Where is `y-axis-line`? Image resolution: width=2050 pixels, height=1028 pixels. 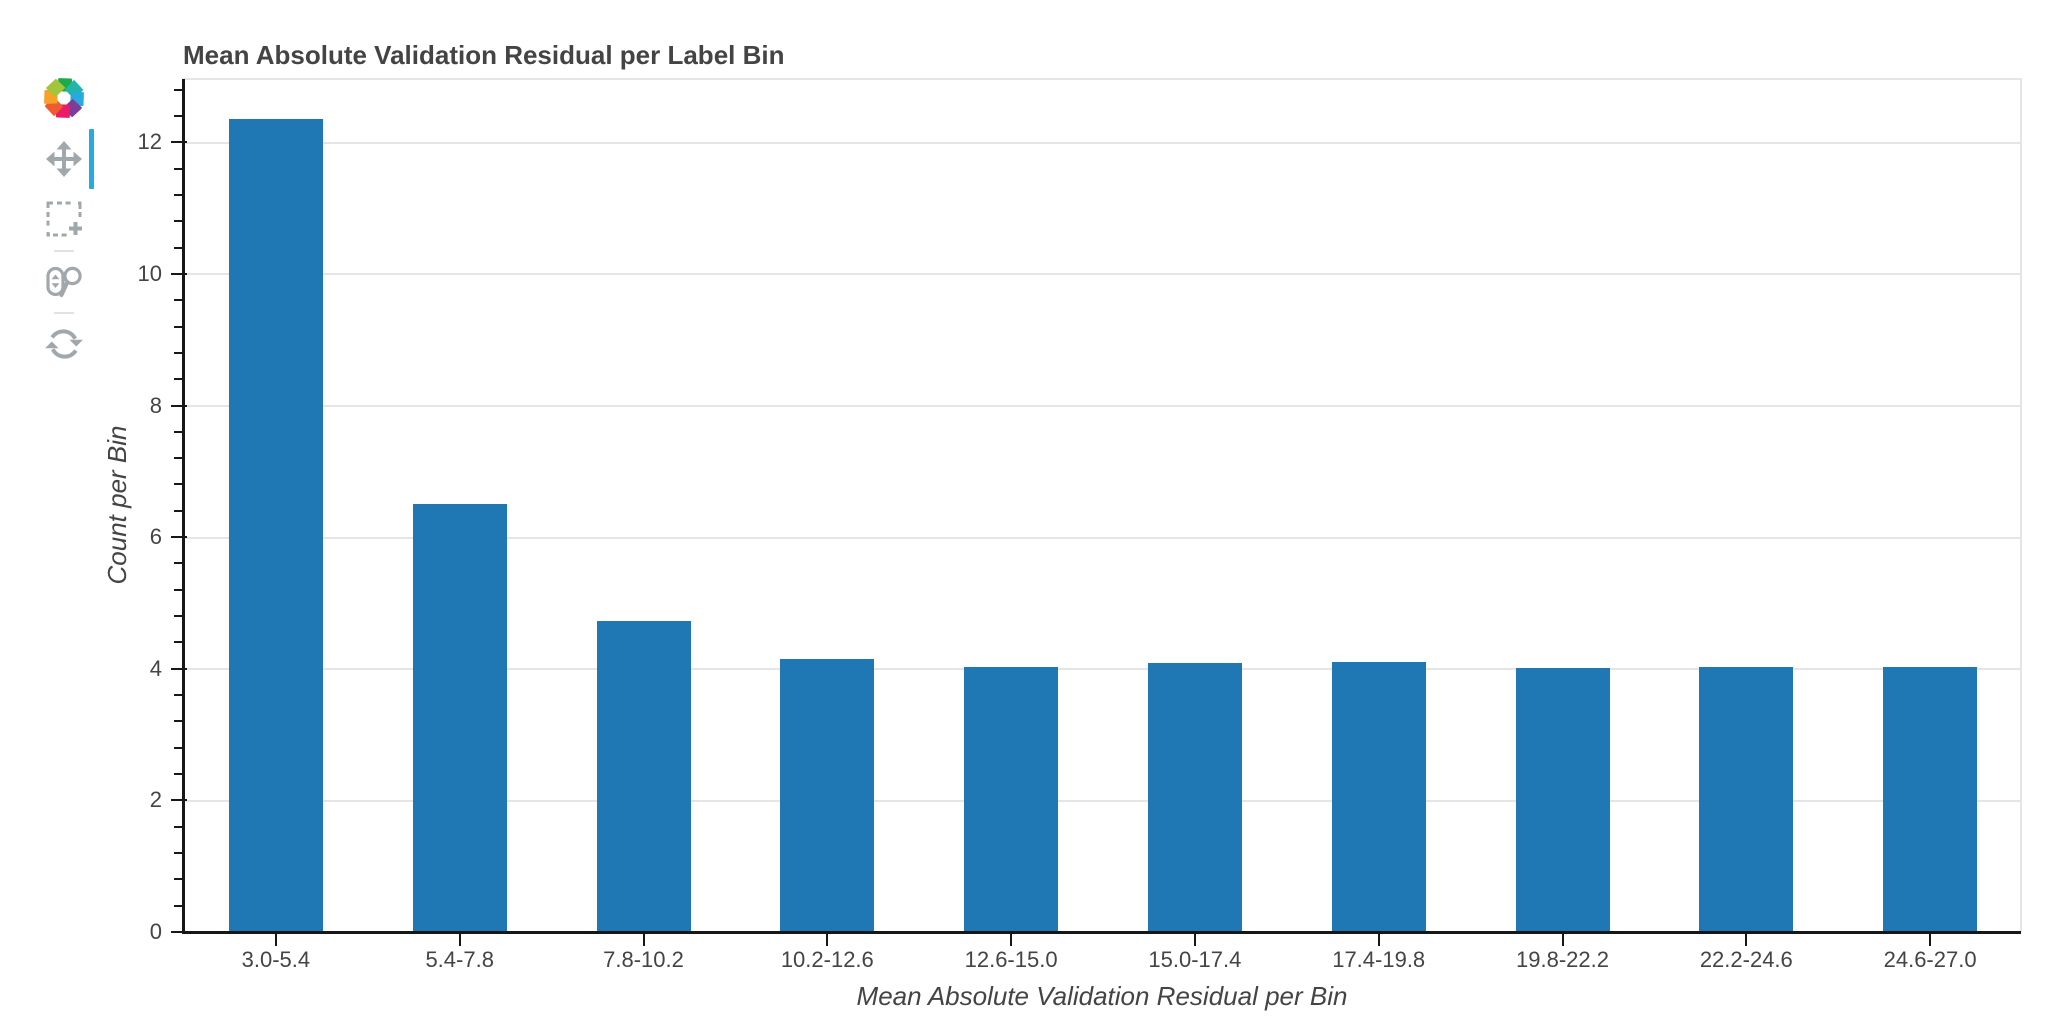 y-axis-line is located at coordinates (183, 506).